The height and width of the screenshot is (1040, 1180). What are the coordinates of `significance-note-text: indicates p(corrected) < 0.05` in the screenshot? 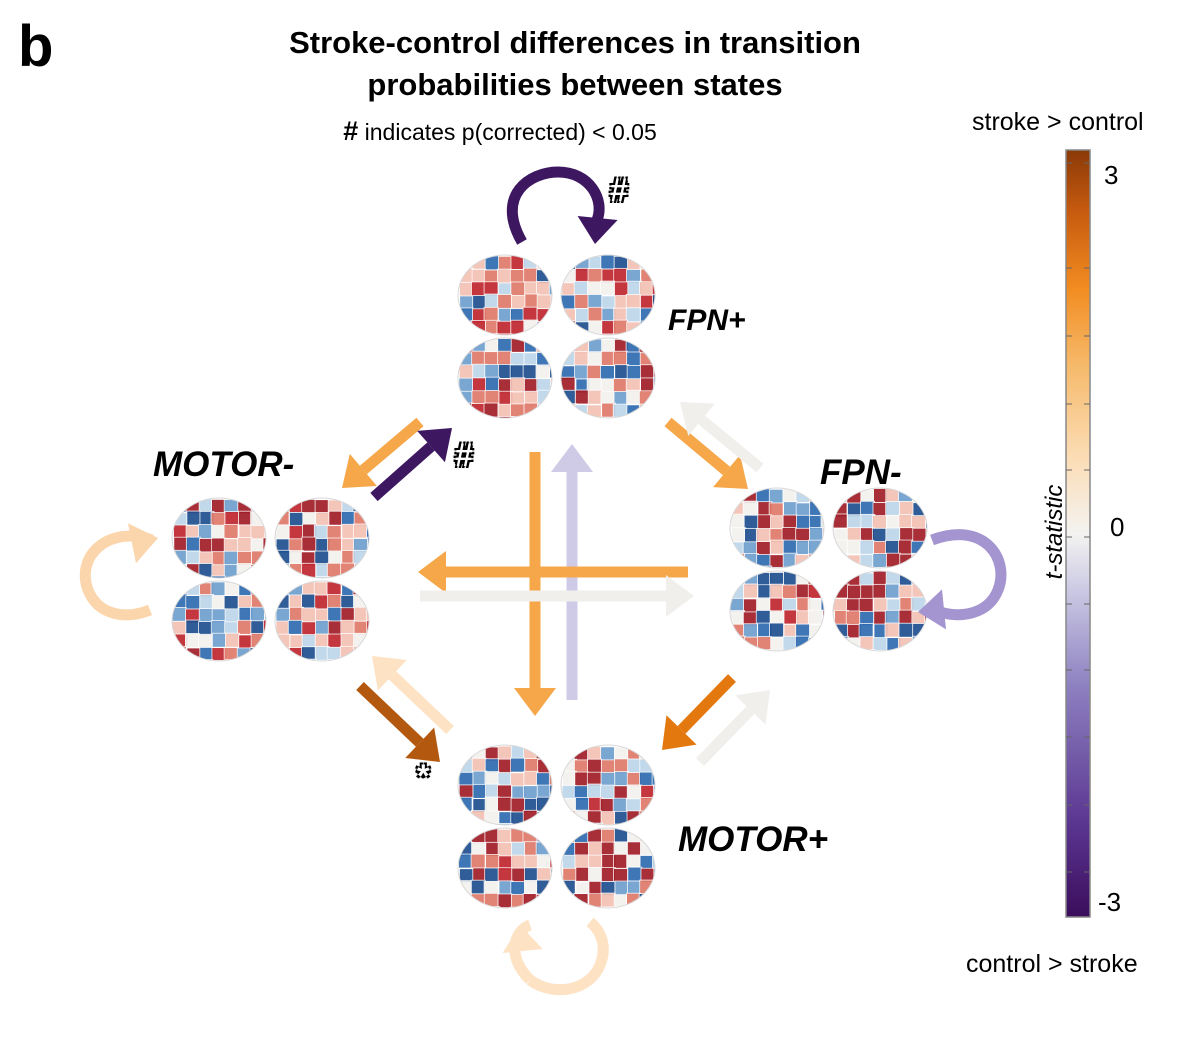 It's located at (510, 132).